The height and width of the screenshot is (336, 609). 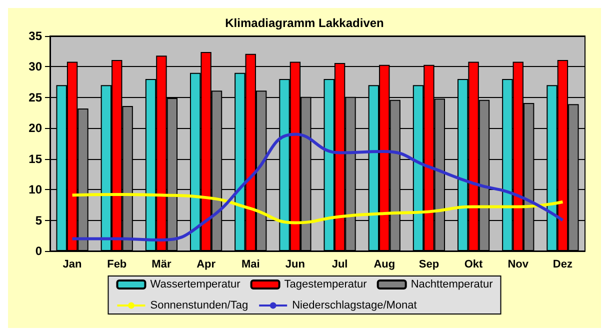 What do you see at coordinates (385, 264) in the screenshot?
I see `x-tick-label: Aug` at bounding box center [385, 264].